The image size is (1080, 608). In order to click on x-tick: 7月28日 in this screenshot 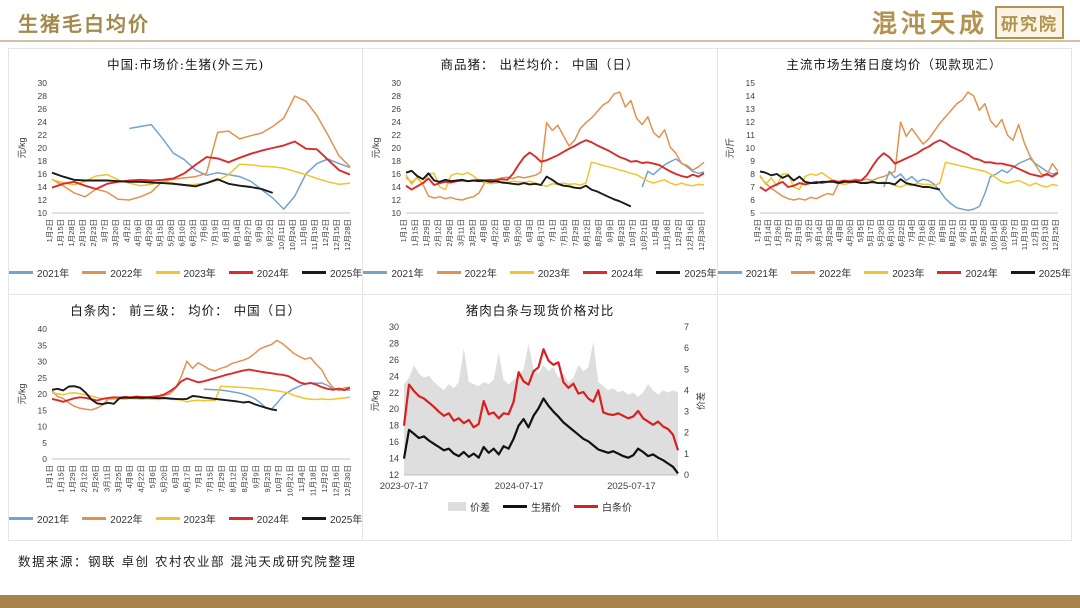, I will do `click(932, 233)`.